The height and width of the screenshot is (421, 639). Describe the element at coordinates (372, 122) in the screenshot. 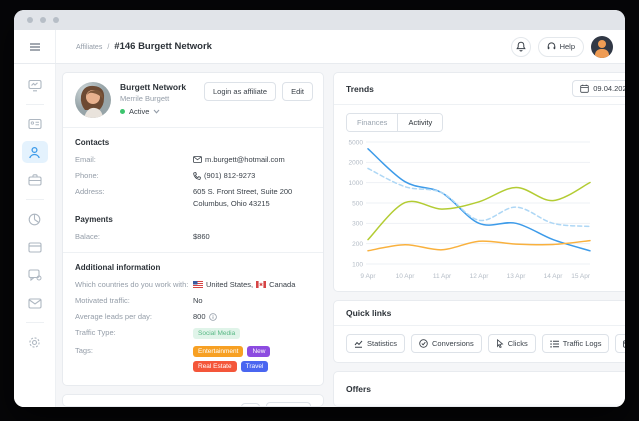

I see `tab-finances: Finances` at that location.